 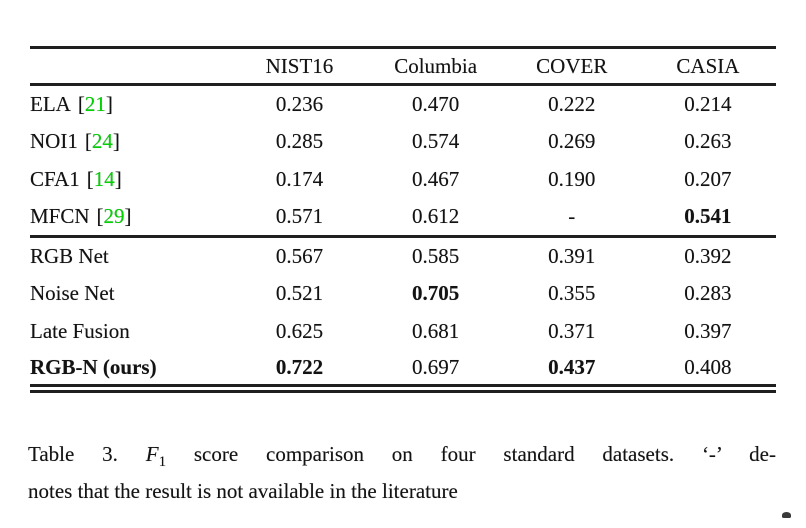 What do you see at coordinates (131, 66) in the screenshot?
I see `method-column-header` at bounding box center [131, 66].